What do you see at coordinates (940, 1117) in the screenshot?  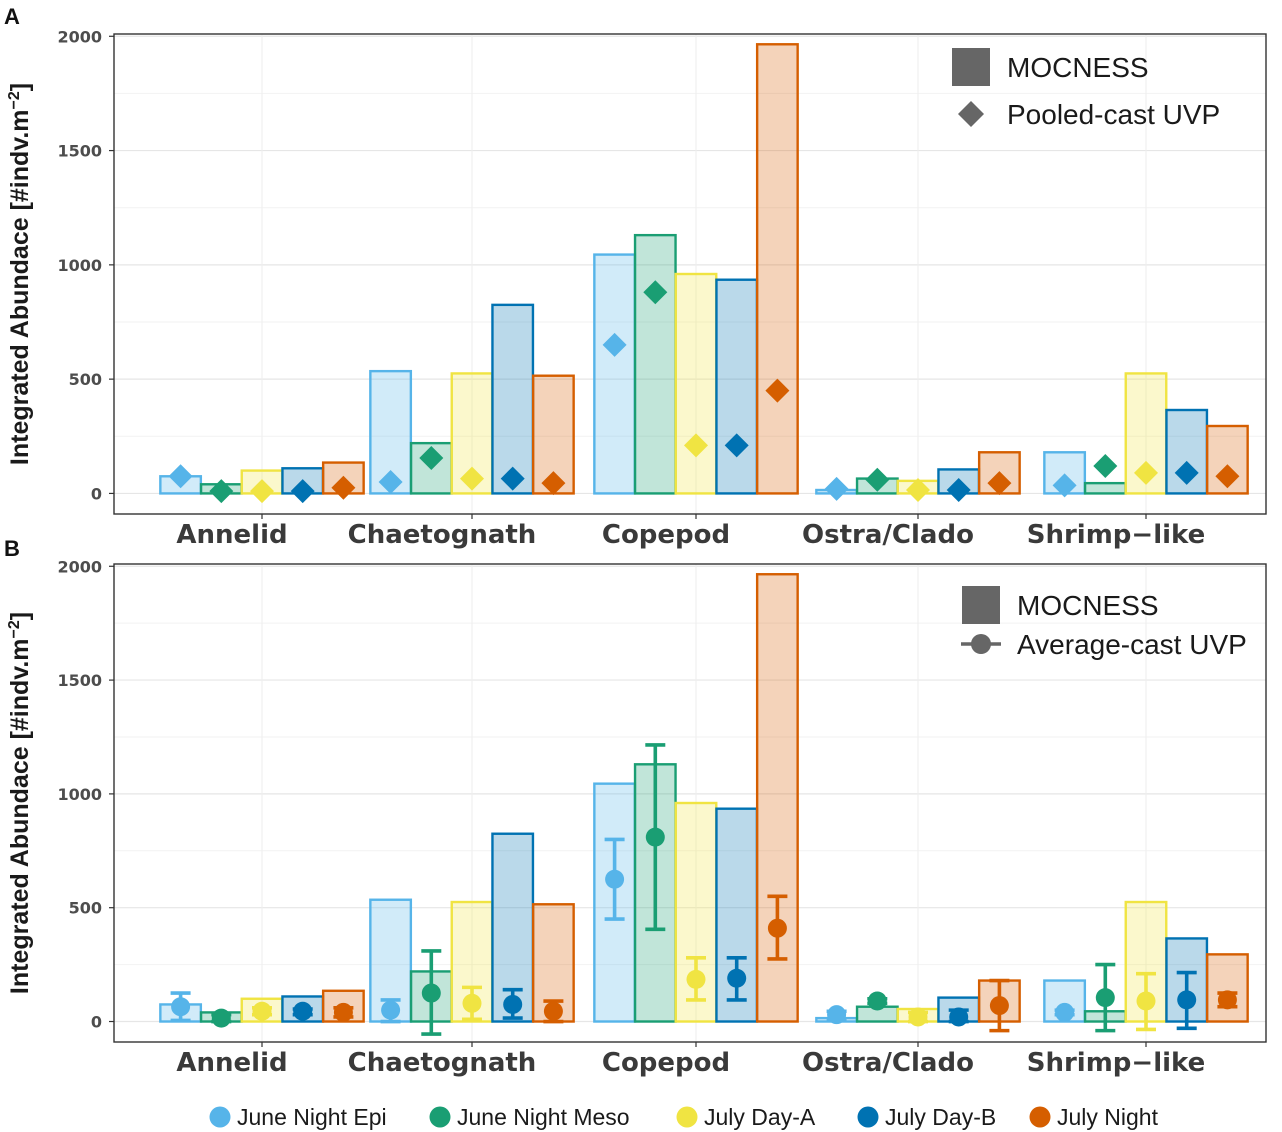 I see `bottom-legend-label: July Day-B` at bounding box center [940, 1117].